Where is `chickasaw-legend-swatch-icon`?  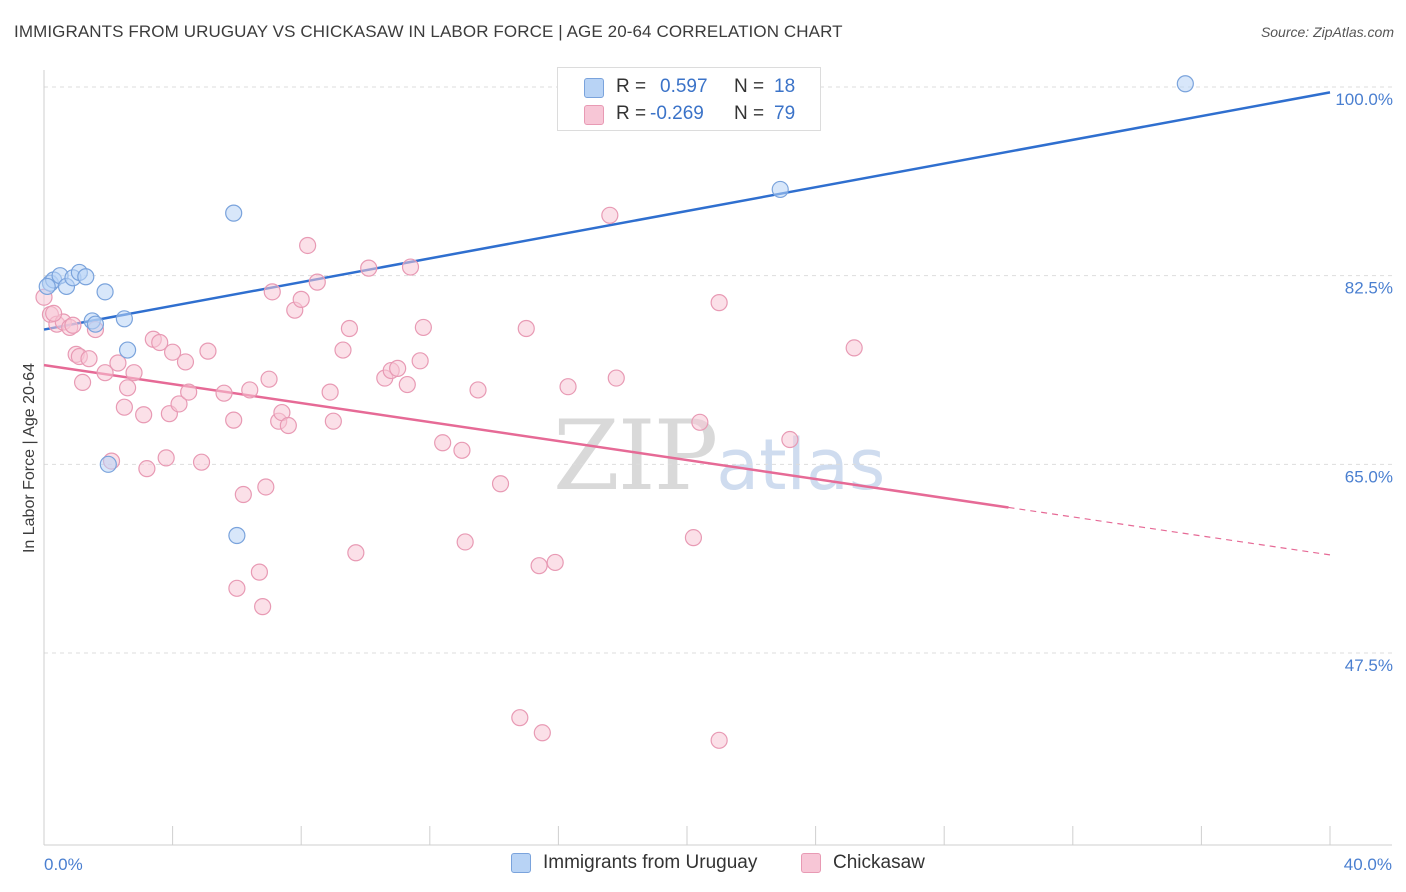 chickasaw-legend-swatch-icon is located at coordinates (811, 863).